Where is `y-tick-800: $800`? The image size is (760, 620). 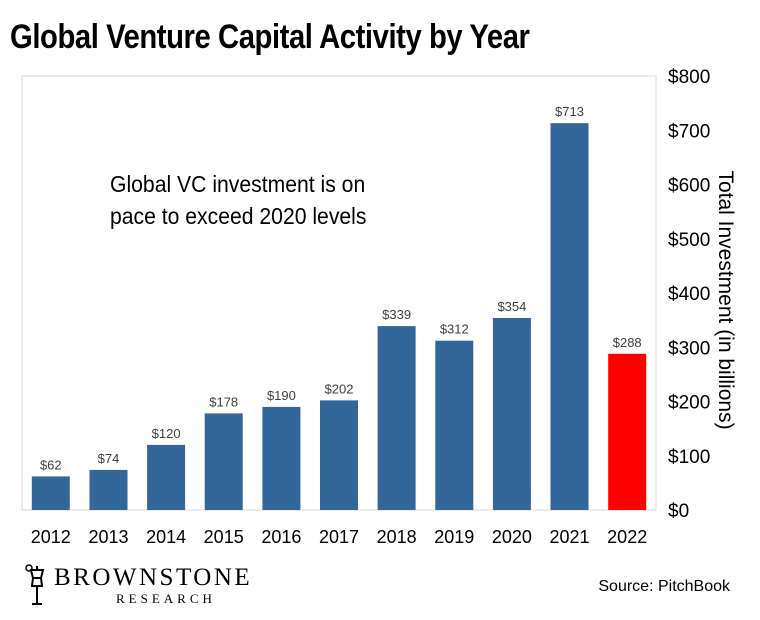 y-tick-800: $800 is located at coordinates (689, 77).